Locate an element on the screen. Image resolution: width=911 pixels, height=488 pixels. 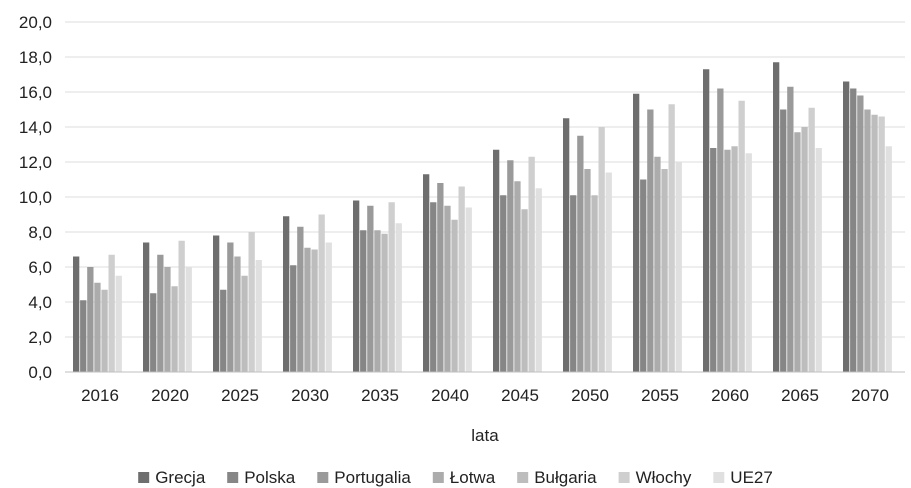
x-tick-label: 2020 is located at coordinates (170, 395).